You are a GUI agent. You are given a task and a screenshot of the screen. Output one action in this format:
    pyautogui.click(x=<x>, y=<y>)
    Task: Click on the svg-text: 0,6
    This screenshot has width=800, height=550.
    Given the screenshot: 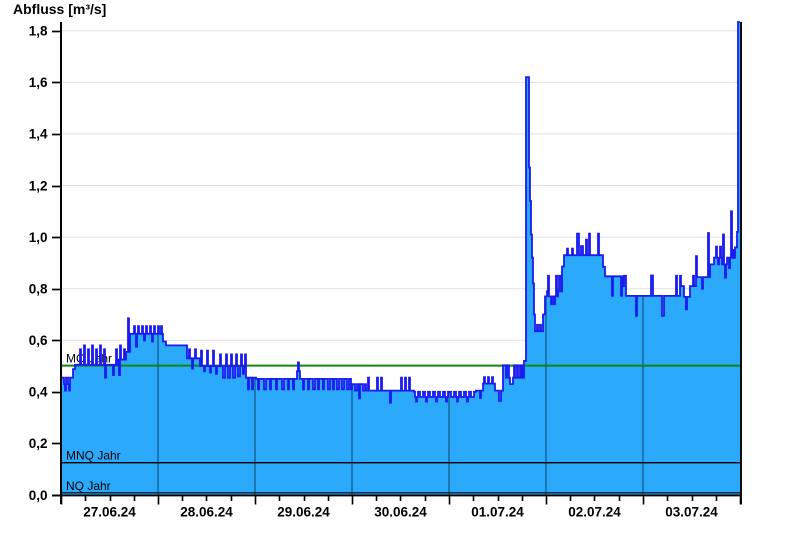 What is the action you would take?
    pyautogui.click(x=38, y=340)
    